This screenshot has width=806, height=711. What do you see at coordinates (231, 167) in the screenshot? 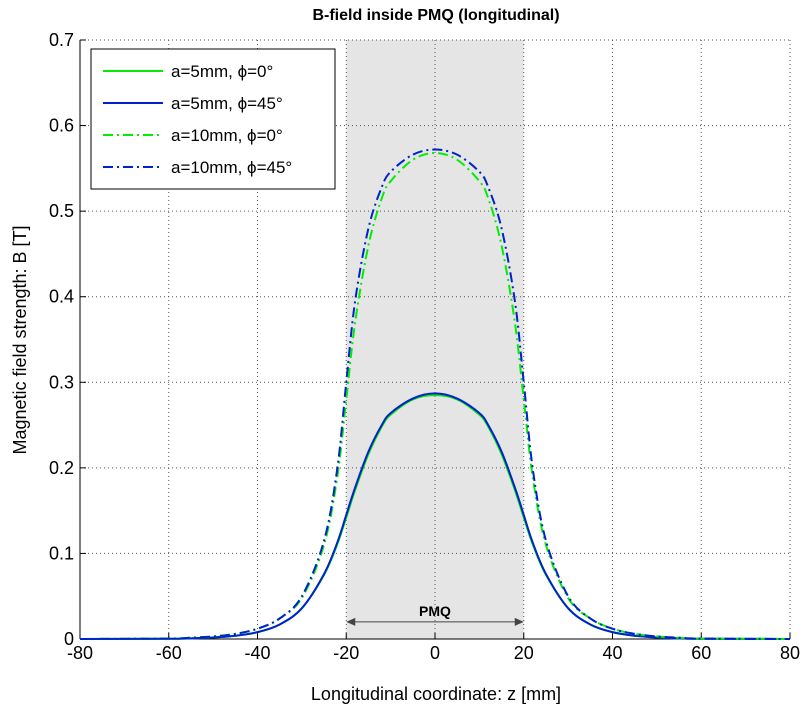
I see `legend-label-a10-phi45: a=10mm, ϕ=45°` at bounding box center [231, 167].